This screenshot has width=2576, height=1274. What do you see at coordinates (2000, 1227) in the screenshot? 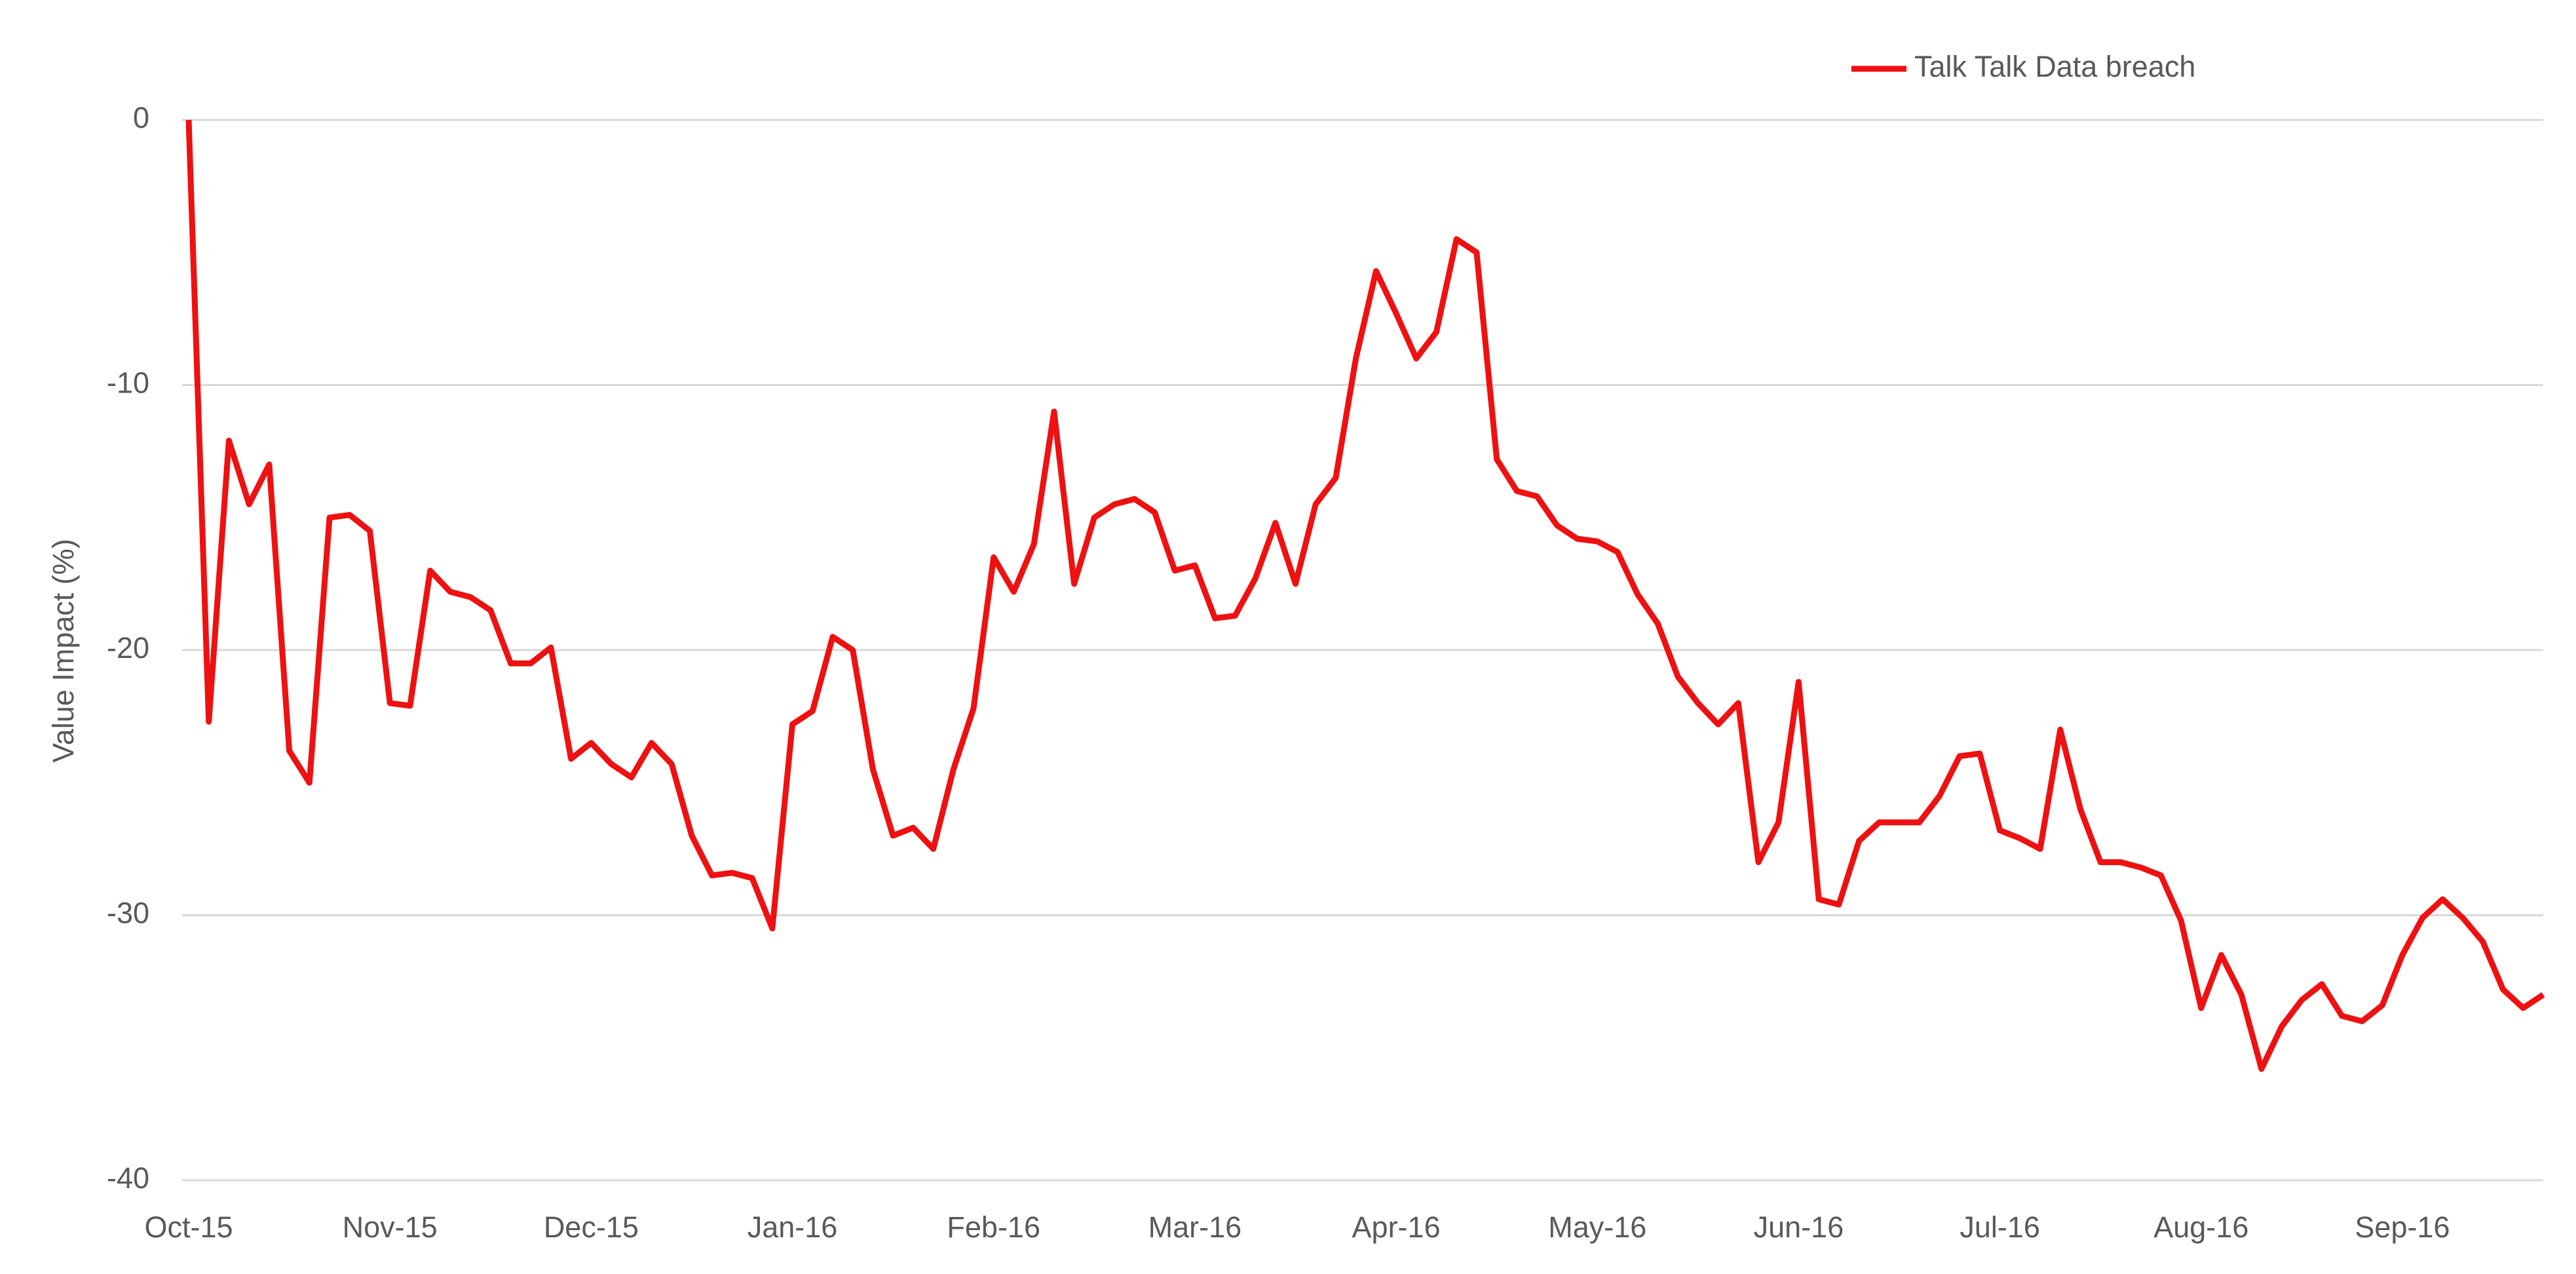
I see `x-tick-label: Jul-16` at bounding box center [2000, 1227].